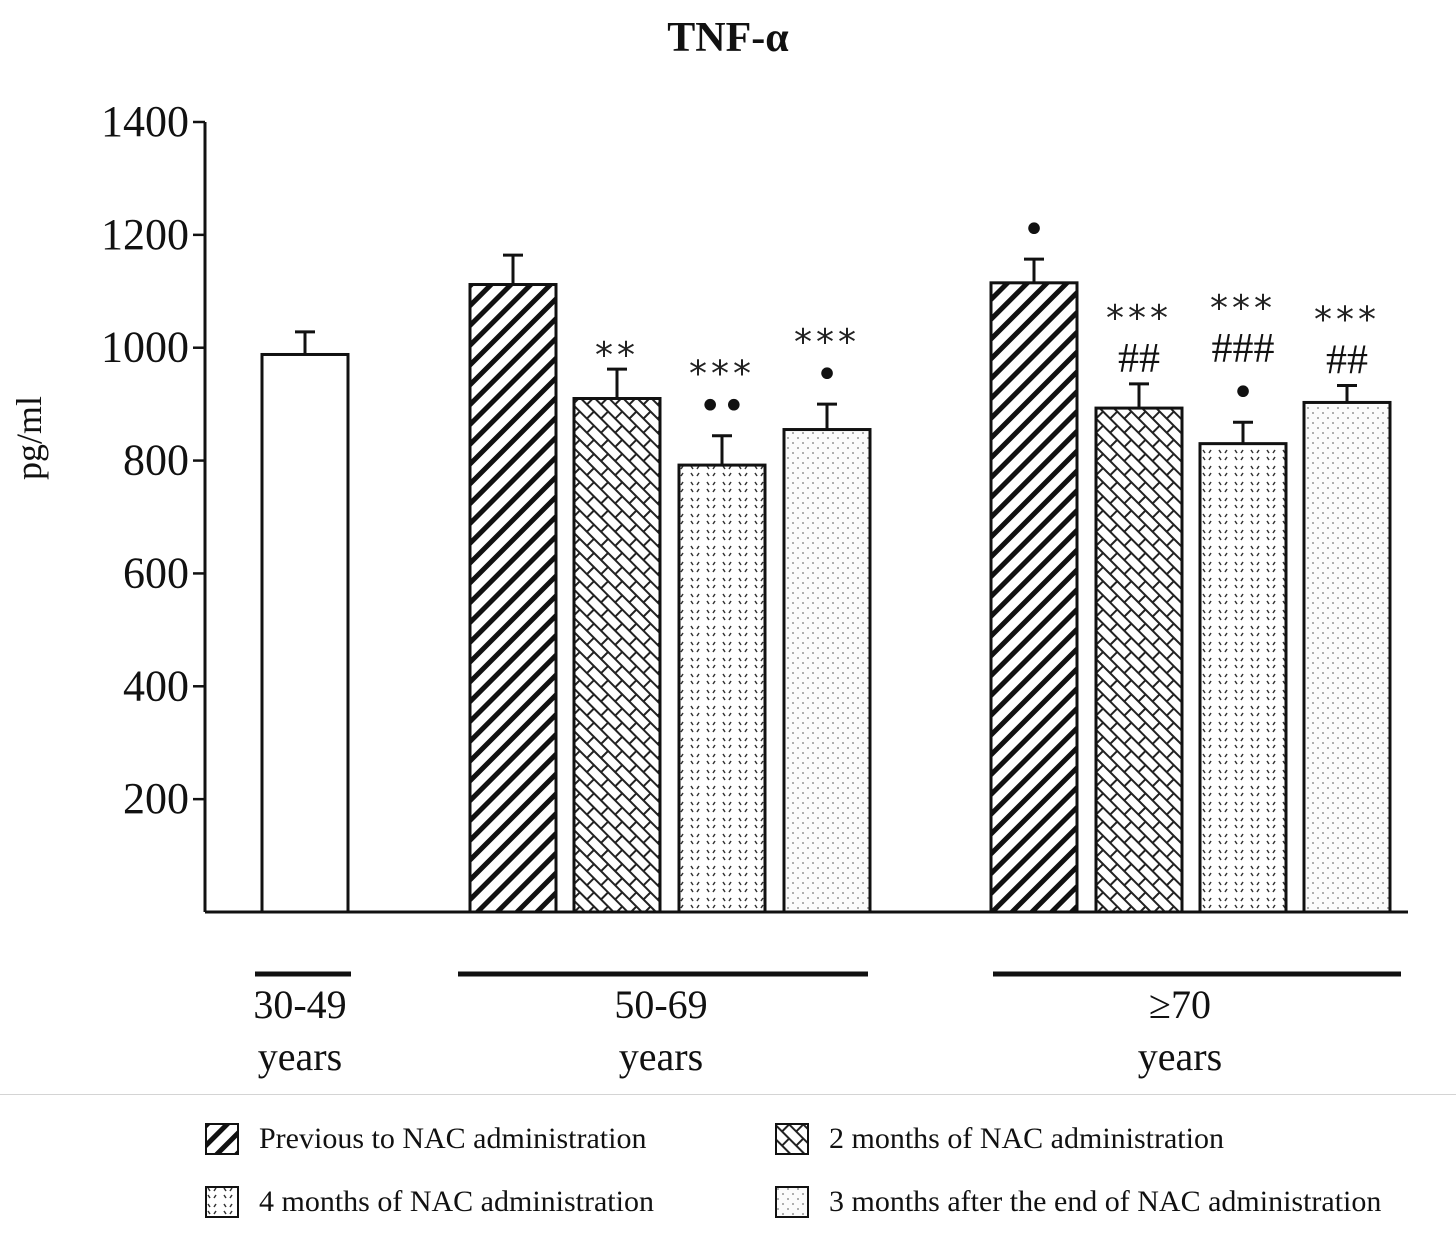 The height and width of the screenshot is (1237, 1456). I want to click on significance-hash-label: ###, so click(1243, 349).